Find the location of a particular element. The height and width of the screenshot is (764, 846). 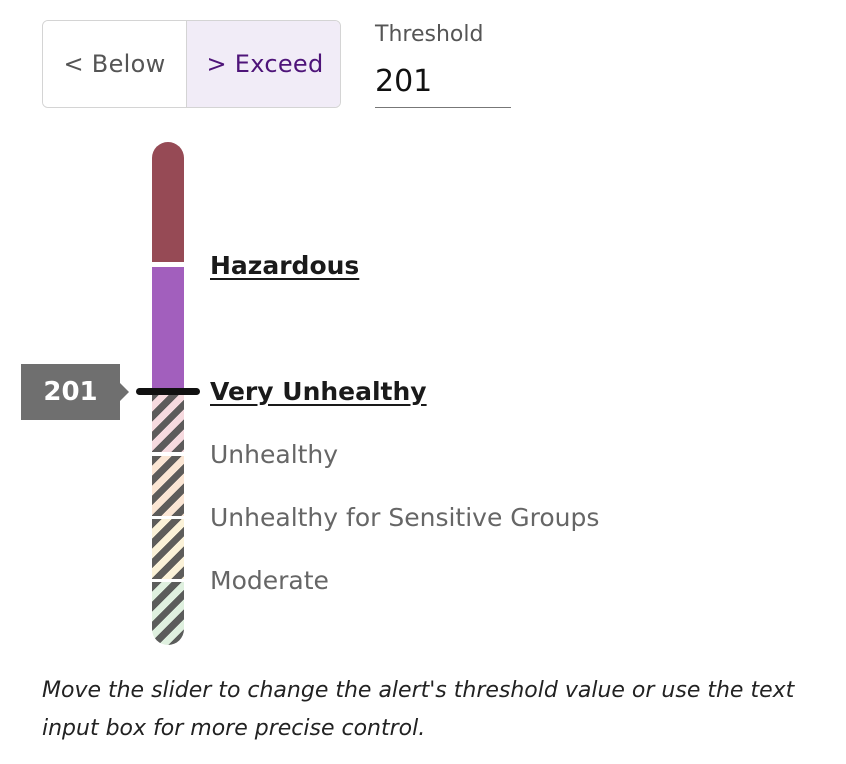

slider-segment-unhealthy is located at coordinates (168, 486).